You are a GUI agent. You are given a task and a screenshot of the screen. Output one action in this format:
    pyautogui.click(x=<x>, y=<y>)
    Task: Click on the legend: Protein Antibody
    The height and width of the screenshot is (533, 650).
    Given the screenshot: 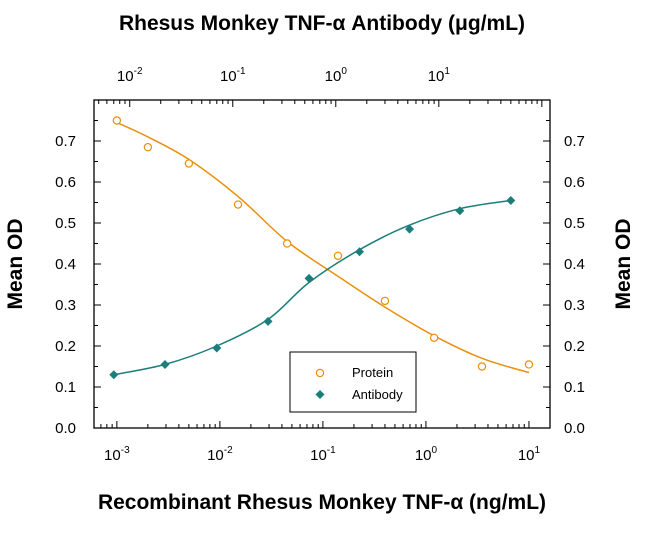 What is the action you would take?
    pyautogui.click(x=353, y=382)
    